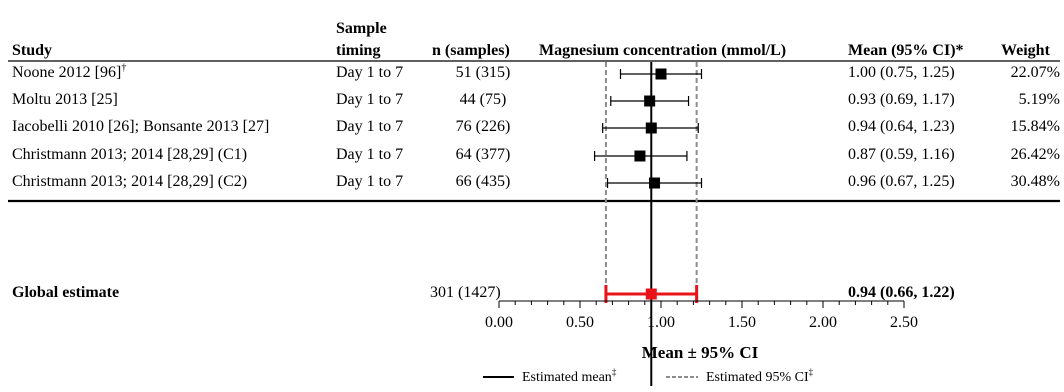  What do you see at coordinates (358, 50) in the screenshot?
I see `header-timing-line2: timing` at bounding box center [358, 50].